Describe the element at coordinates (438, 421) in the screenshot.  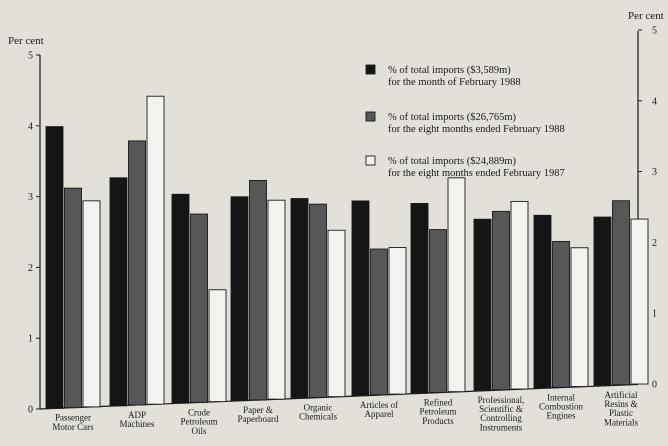
I see `category-label-line: Products` at that location.